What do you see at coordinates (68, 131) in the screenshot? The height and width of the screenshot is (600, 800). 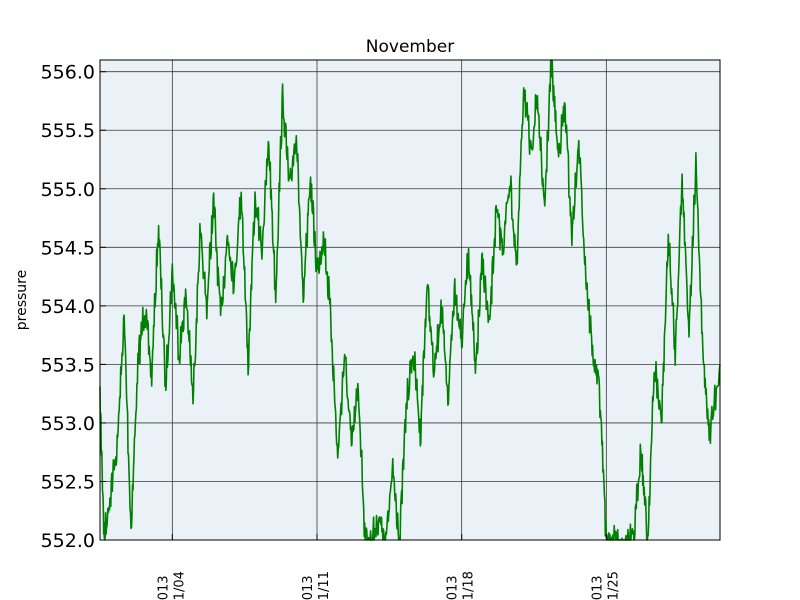 I see `y-tick-label: 555.5` at bounding box center [68, 131].